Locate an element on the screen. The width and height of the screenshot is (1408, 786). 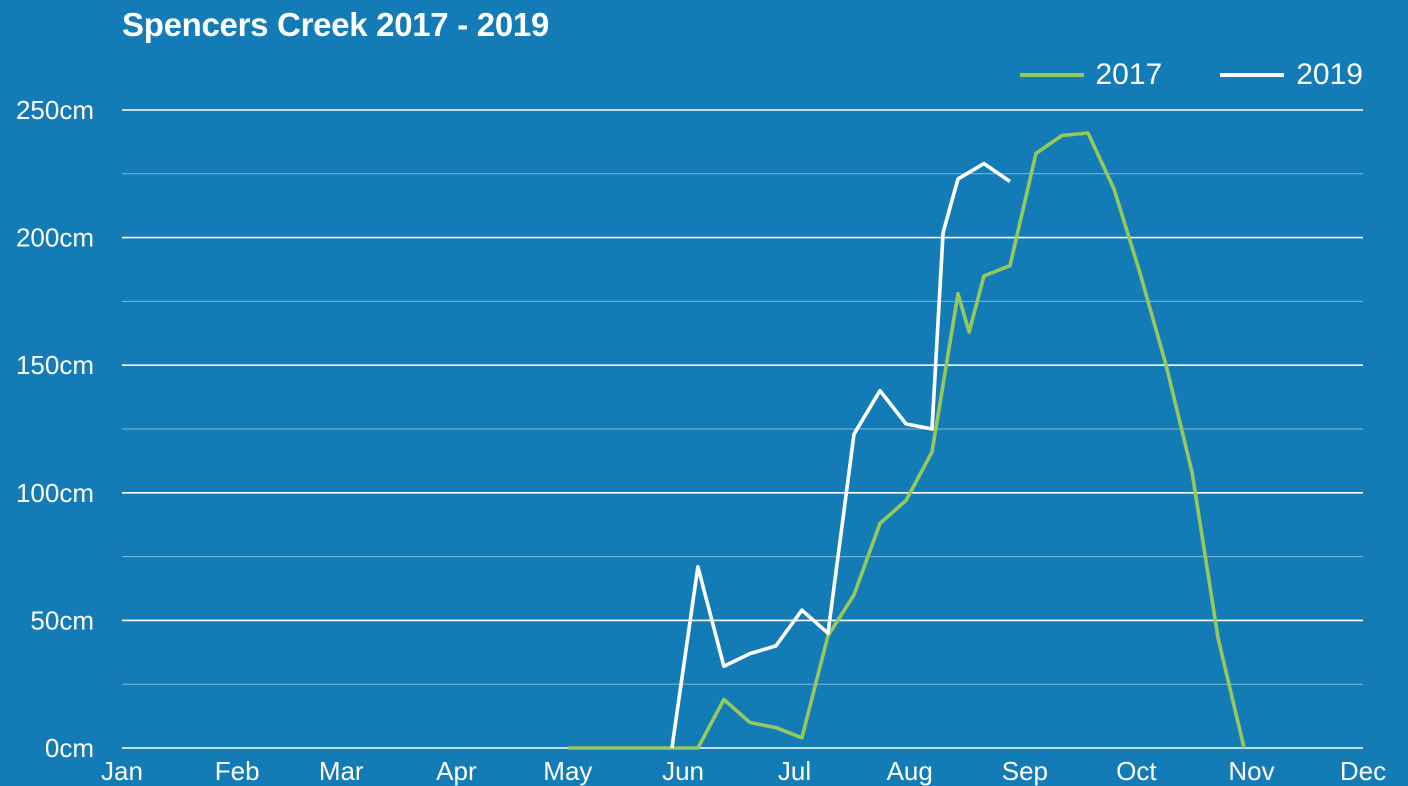
y-tick-label: 200cm is located at coordinates (55, 238).